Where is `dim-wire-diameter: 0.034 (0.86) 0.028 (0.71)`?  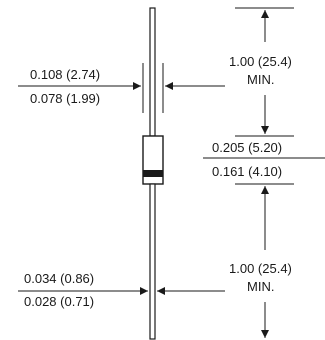
dim-wire-diameter: 0.034 (0.86) 0.028 (0.71) is located at coordinates (121, 290).